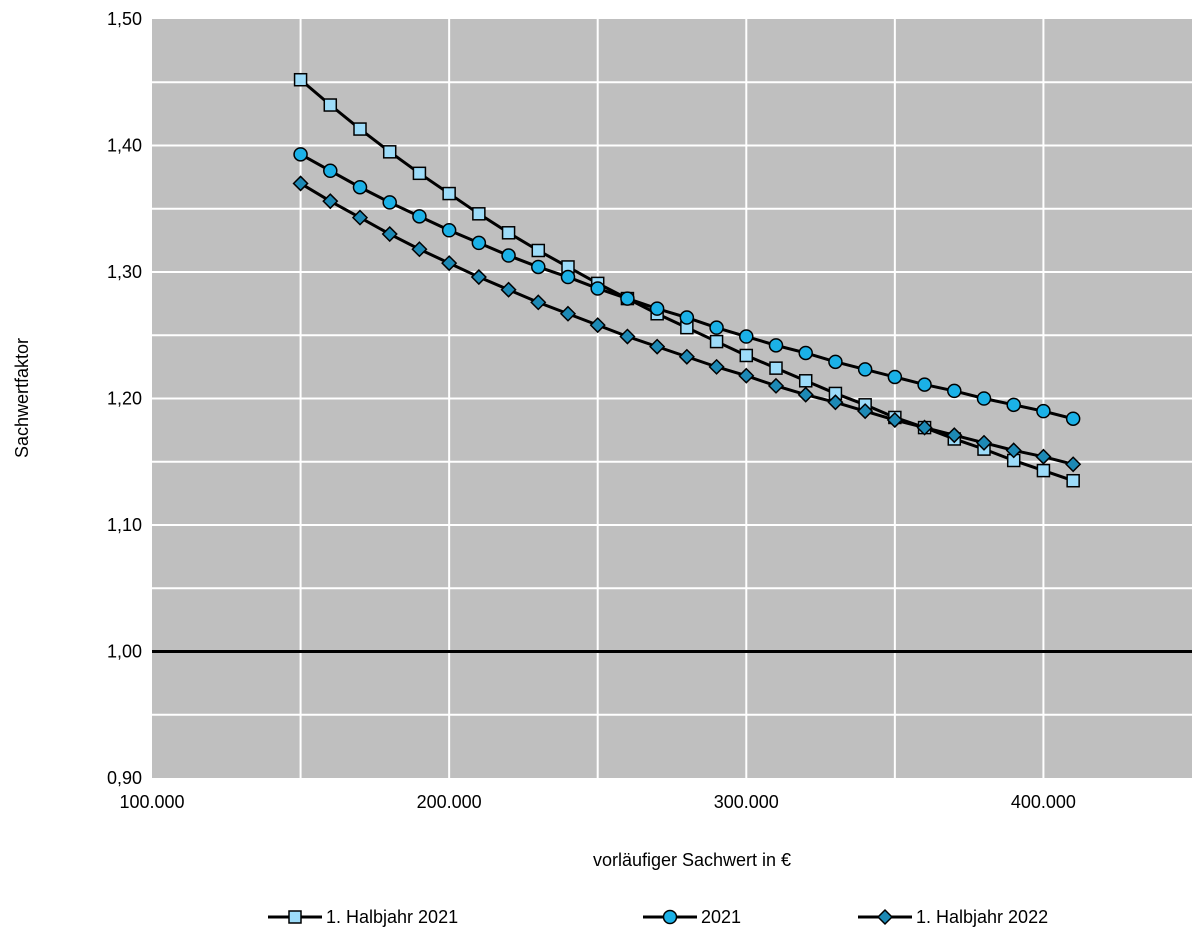 The width and height of the screenshot is (1192, 940). I want to click on legend-marker-circle, so click(670, 917).